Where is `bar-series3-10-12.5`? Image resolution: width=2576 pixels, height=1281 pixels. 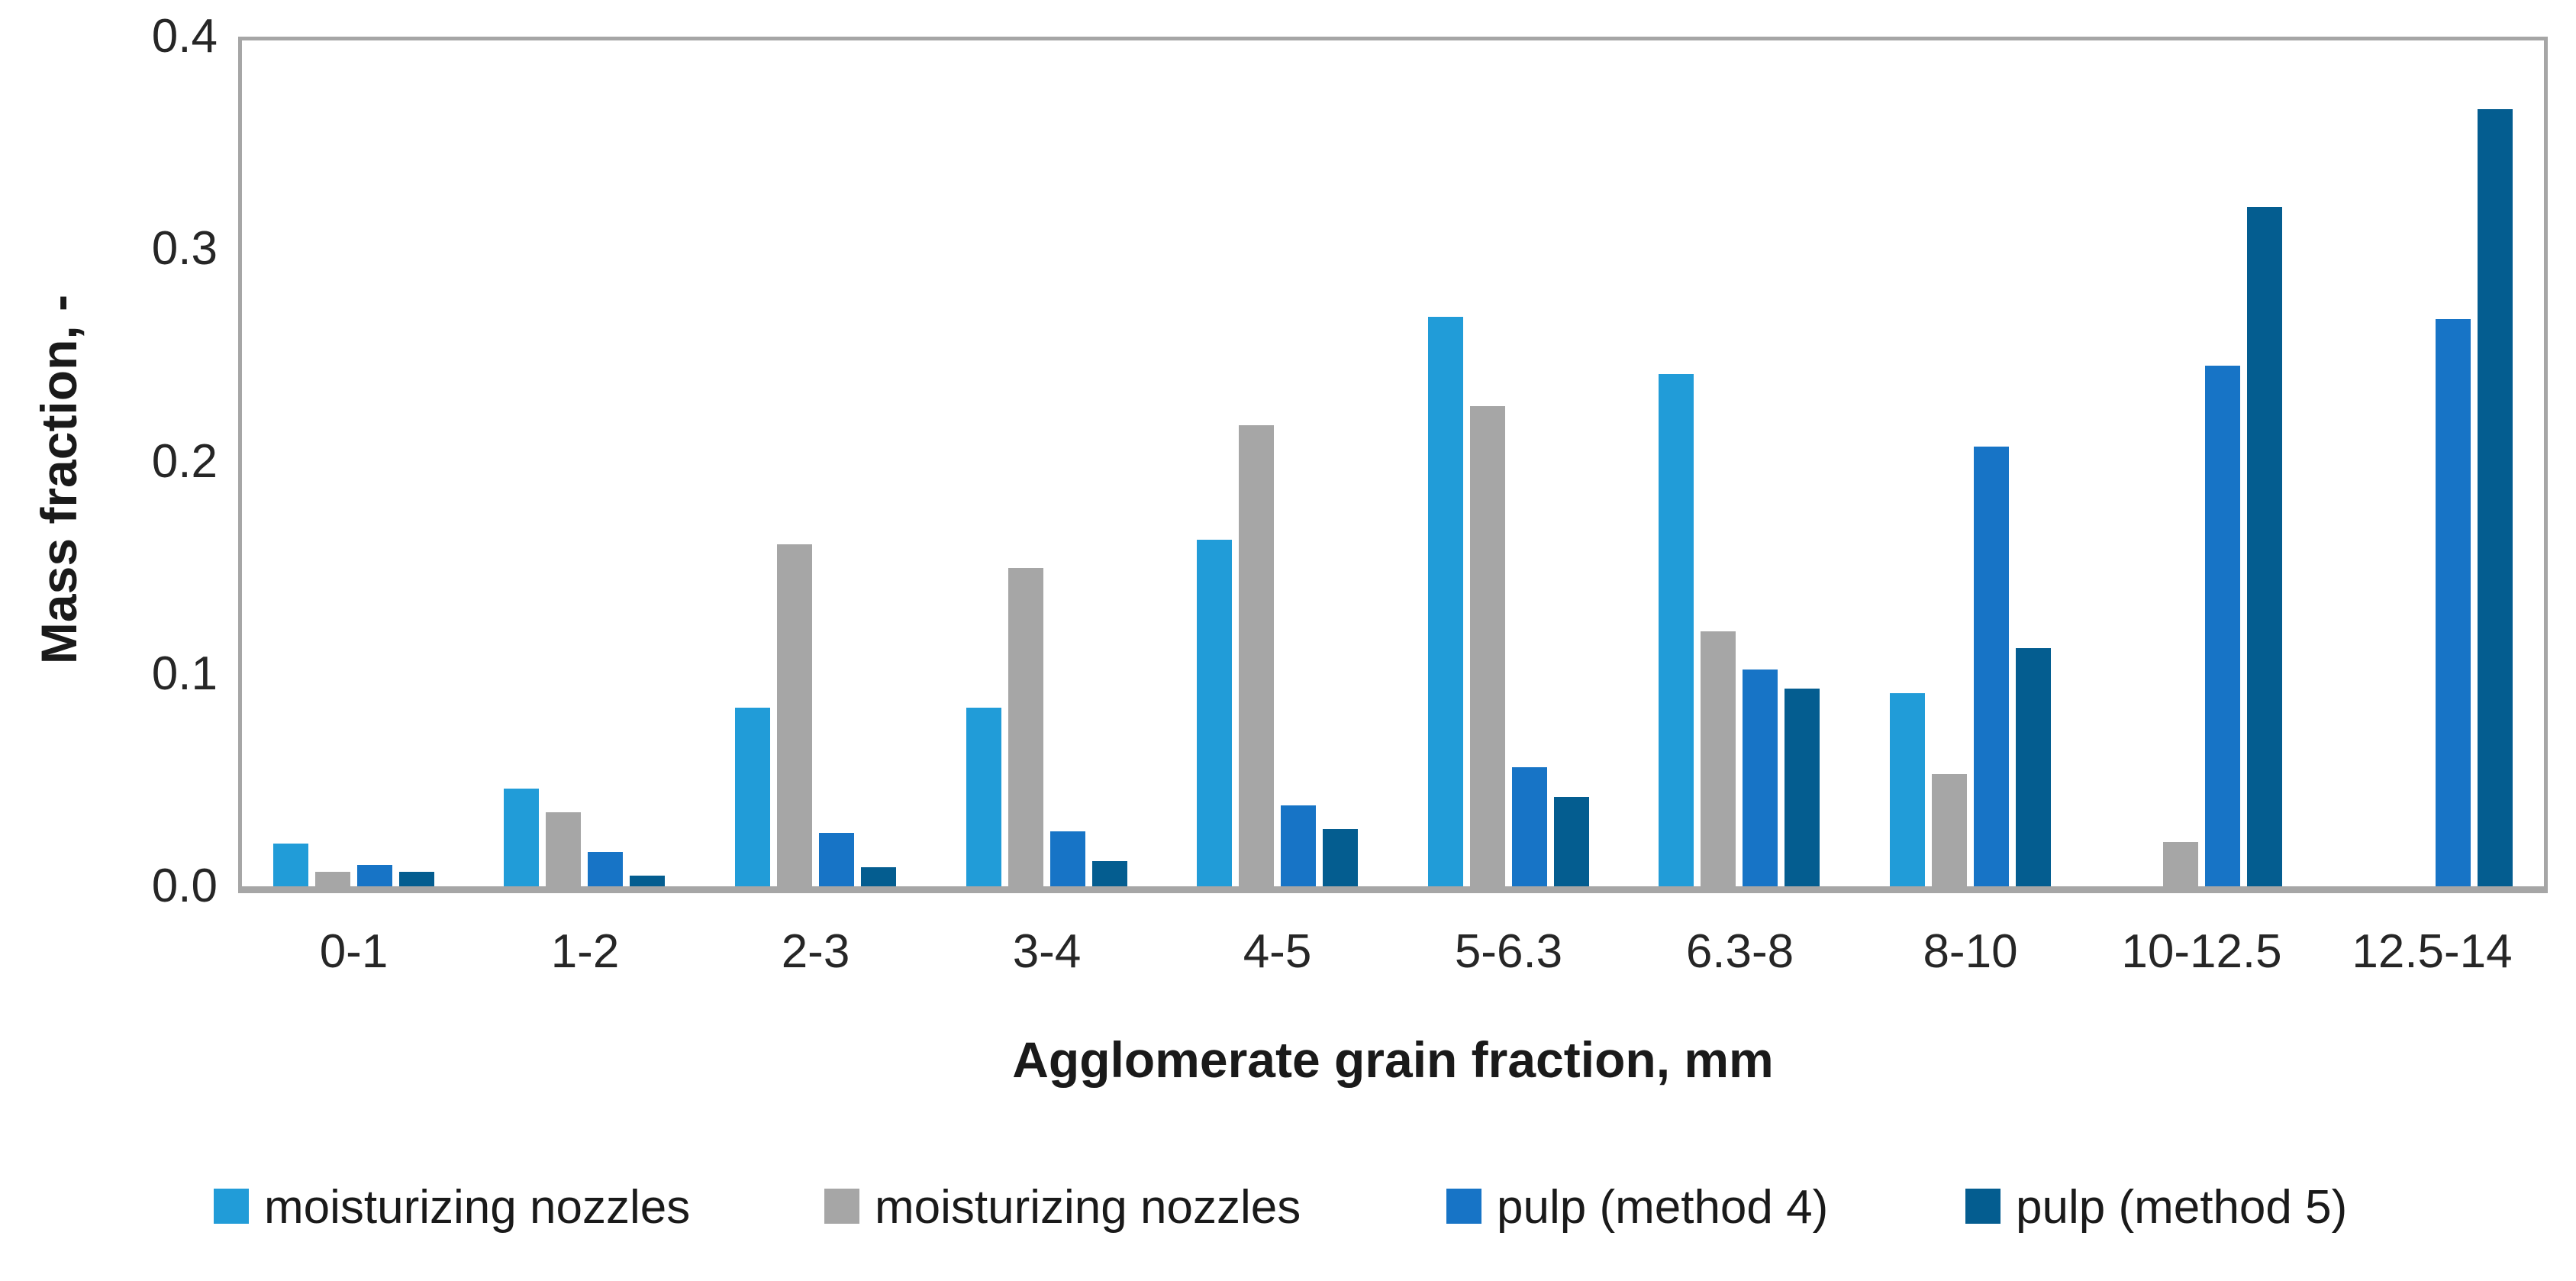
bar-series3-10-12.5 is located at coordinates (2222, 626).